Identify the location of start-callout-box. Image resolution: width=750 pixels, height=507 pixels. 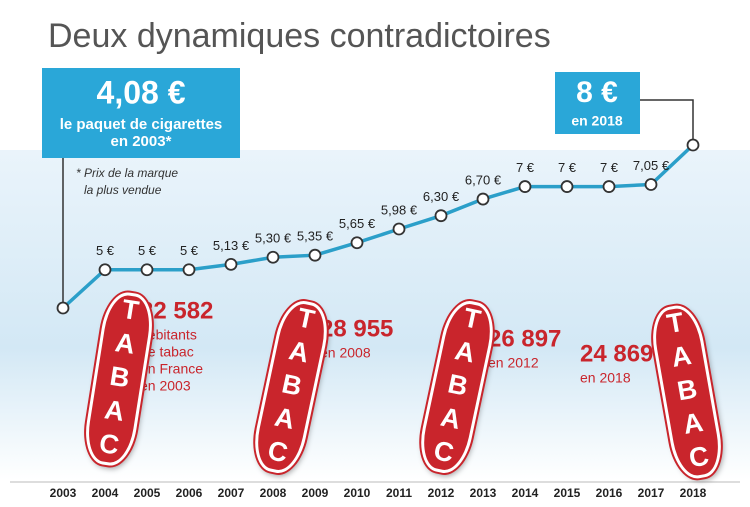
(141, 113).